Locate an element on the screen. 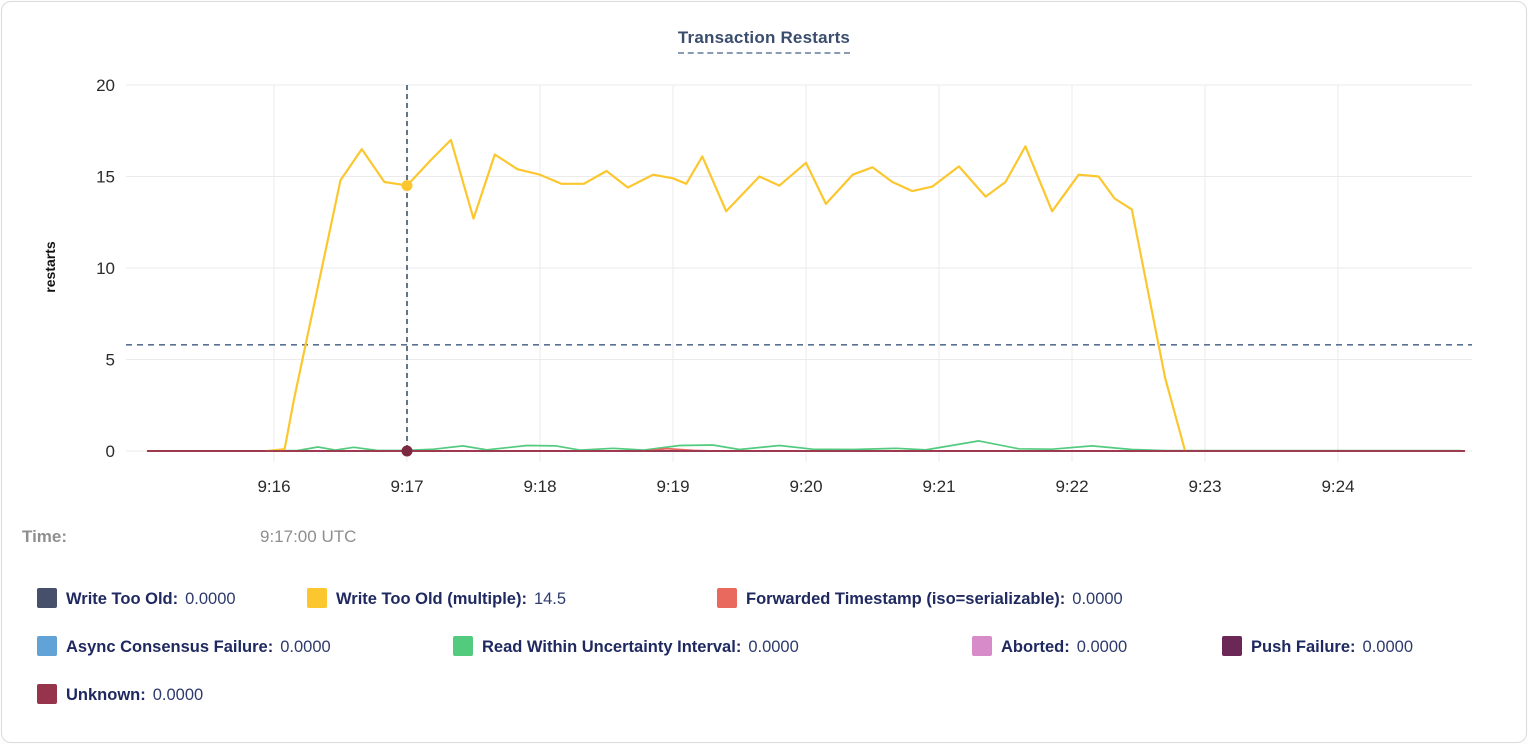 The width and height of the screenshot is (1528, 744). x-tick-label: 9:23 is located at coordinates (1204, 486).